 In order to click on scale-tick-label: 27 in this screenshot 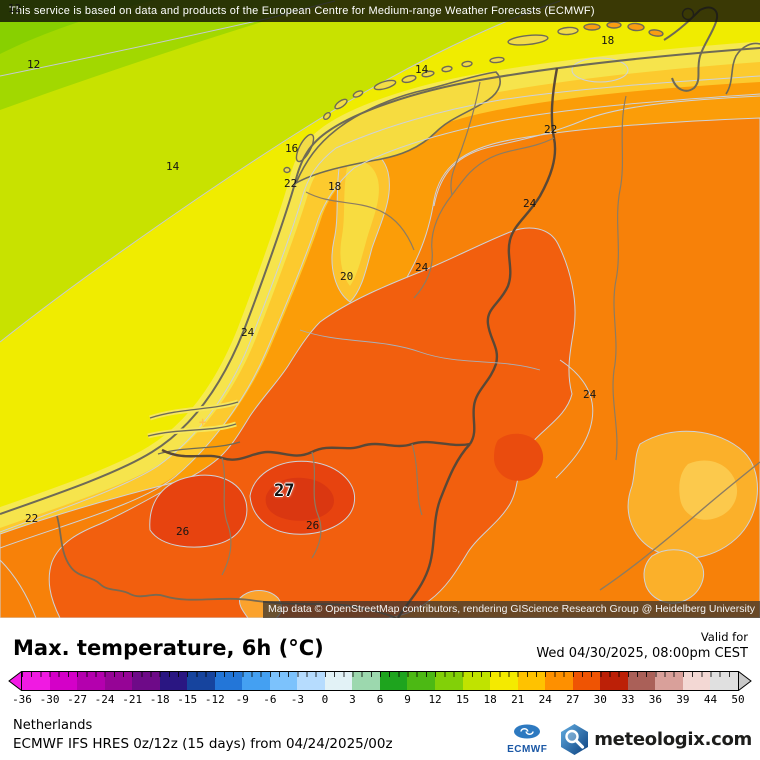, I will do `click(573, 699)`.